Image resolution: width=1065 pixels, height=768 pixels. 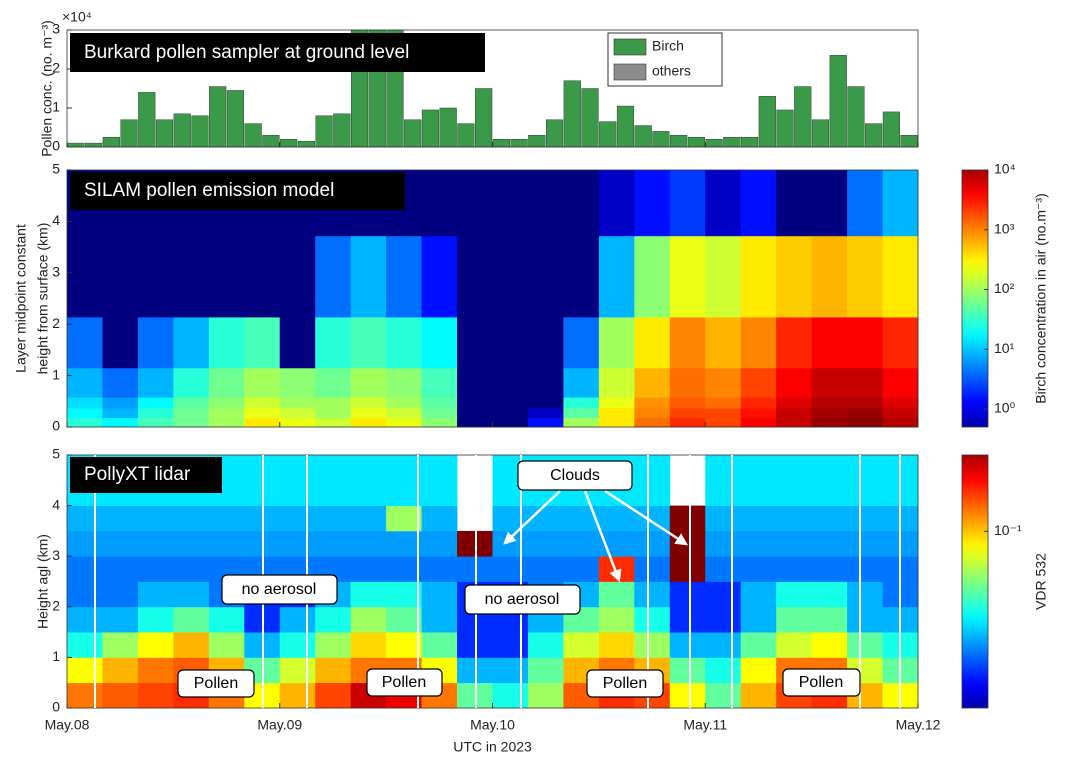 What do you see at coordinates (146, 475) in the screenshot?
I see `title-box` at bounding box center [146, 475].